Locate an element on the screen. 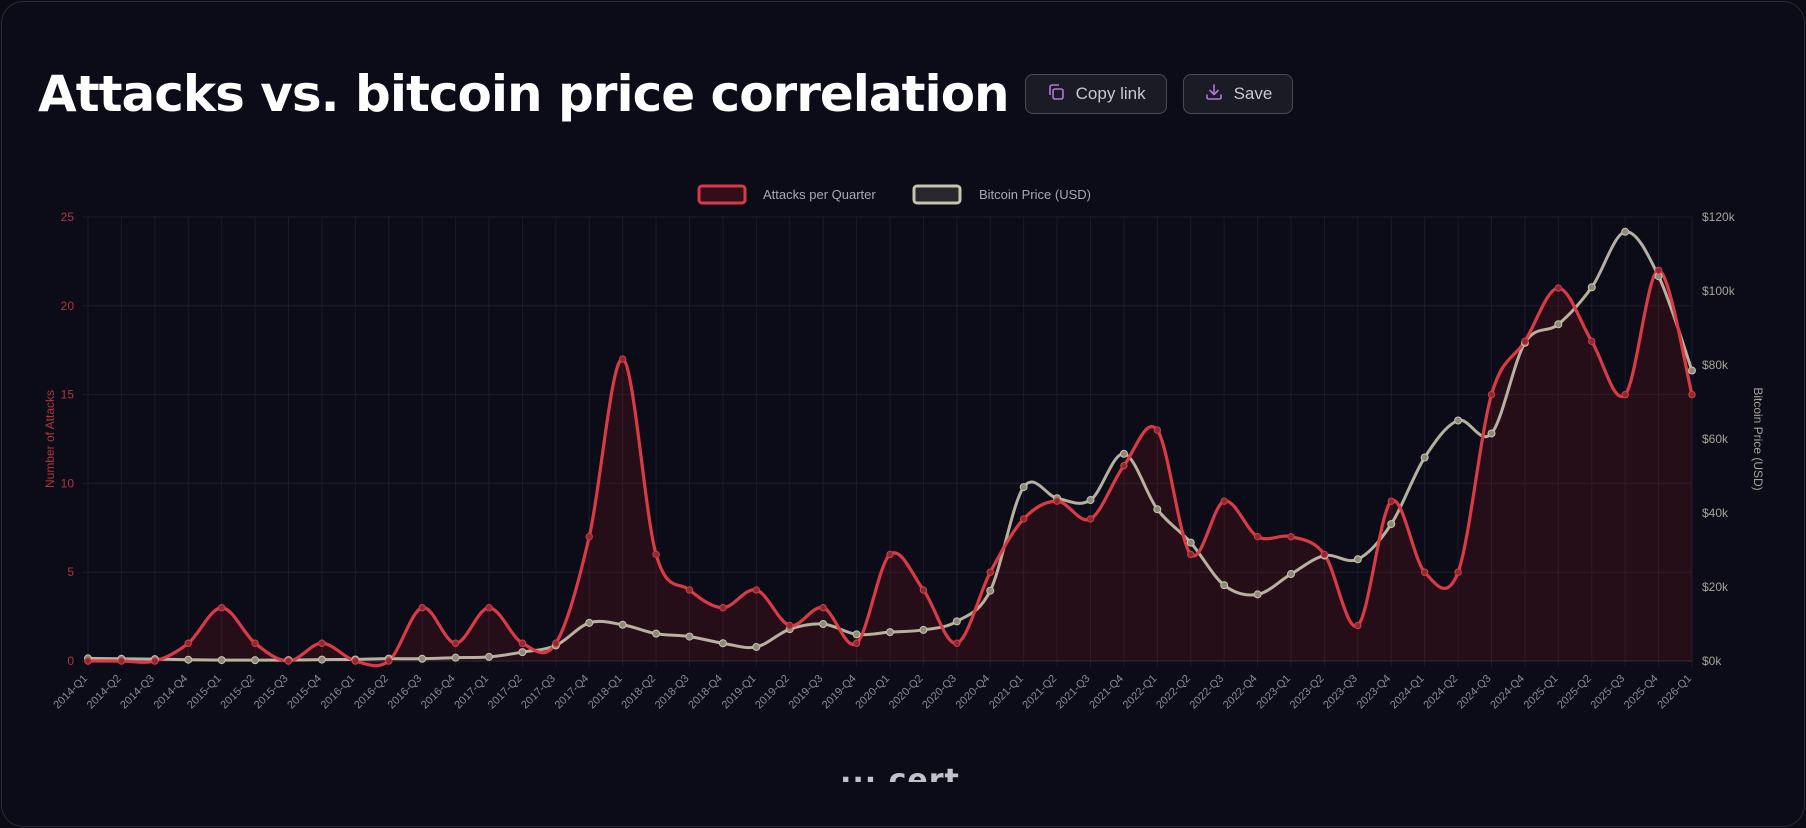 This screenshot has width=1806, height=828. x-tick-label: 2018-Q4 is located at coordinates (705, 692).